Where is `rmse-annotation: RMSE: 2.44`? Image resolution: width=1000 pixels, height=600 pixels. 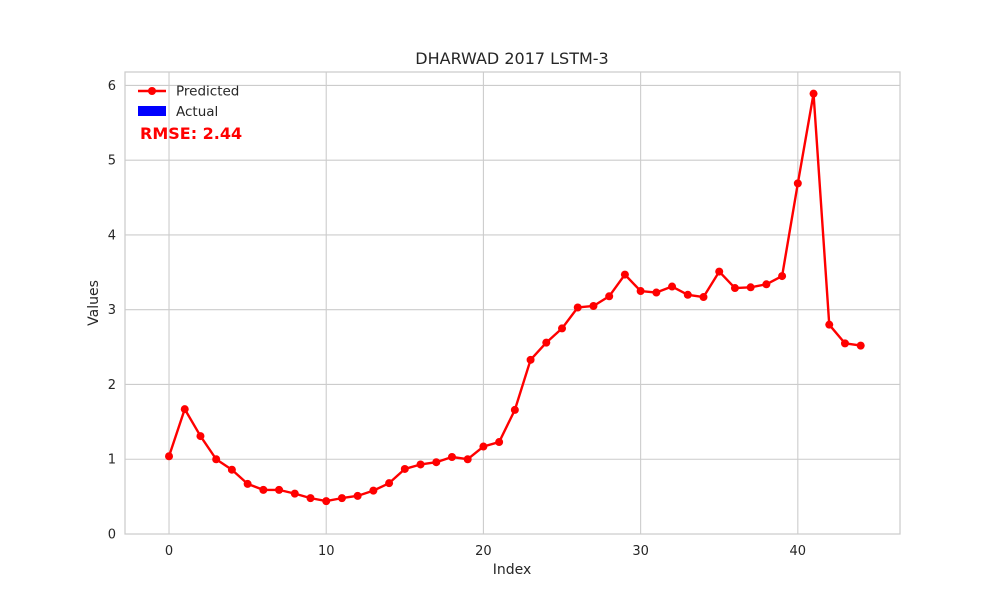
rmse-annotation: RMSE: 2.44 is located at coordinates (191, 133).